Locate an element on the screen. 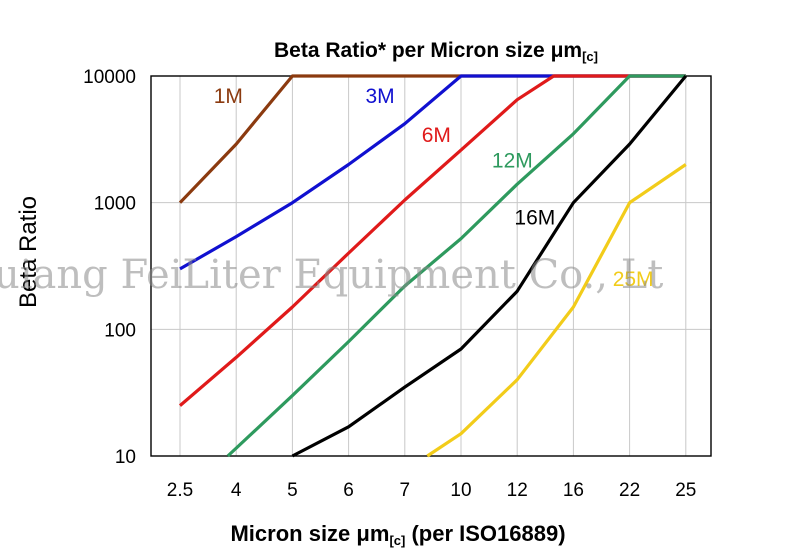  chart-title: Beta Ratio* per Micron size μm[c] is located at coordinates (436, 51).